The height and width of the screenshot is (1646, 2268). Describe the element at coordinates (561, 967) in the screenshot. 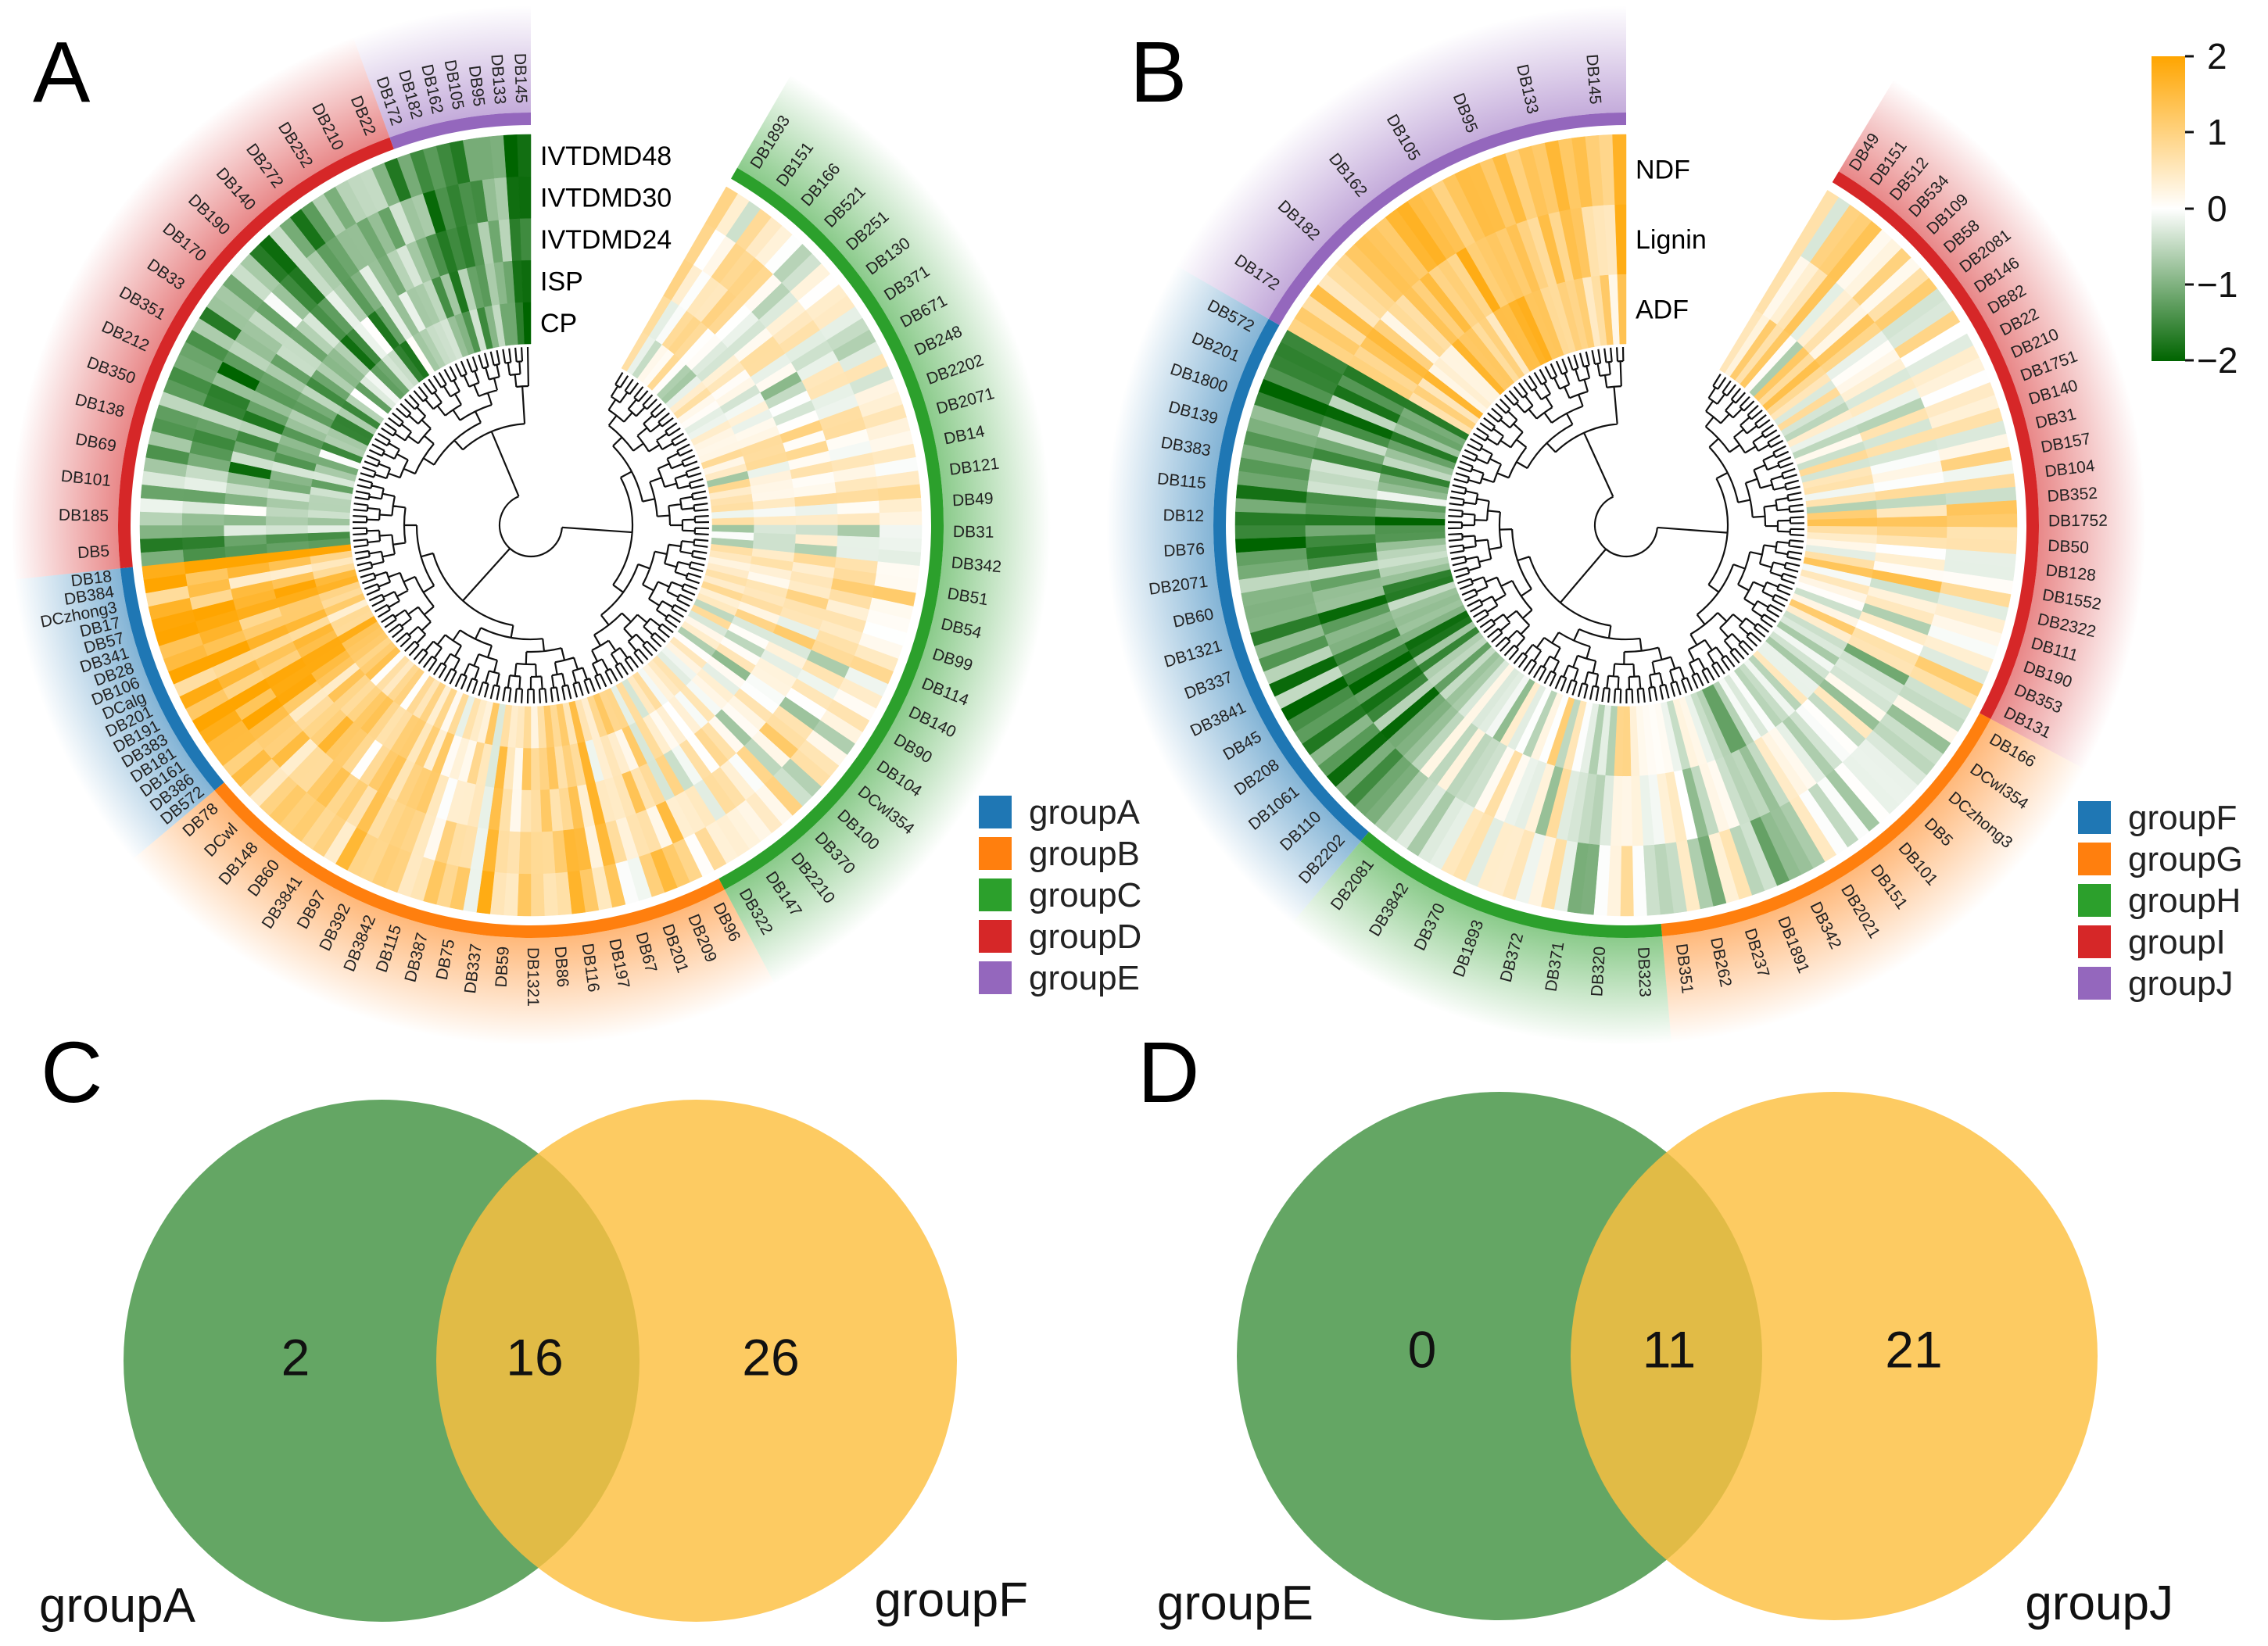

I see `sample-label: DB86` at that location.